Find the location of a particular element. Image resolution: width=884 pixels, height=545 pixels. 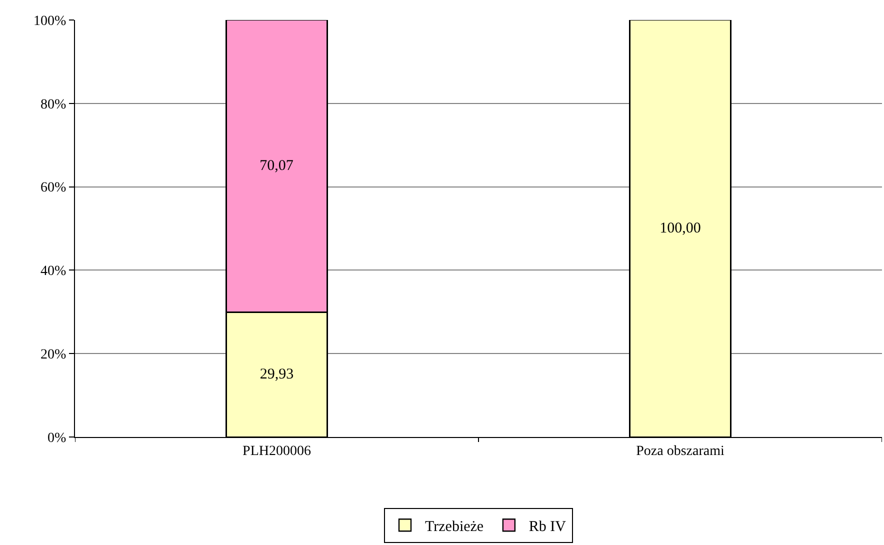

y-tick-label: 0% is located at coordinates (57, 438).